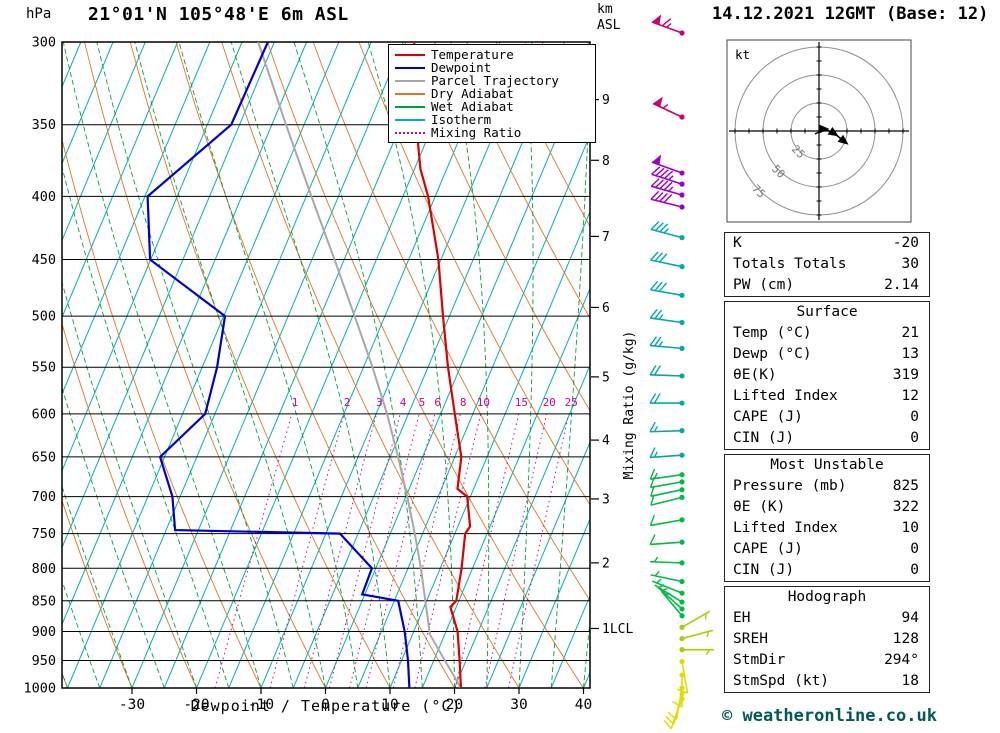 Image resolution: width=1000 pixels, height=733 pixels. I want to click on legend-item-temperature: Temperature, so click(494, 54).